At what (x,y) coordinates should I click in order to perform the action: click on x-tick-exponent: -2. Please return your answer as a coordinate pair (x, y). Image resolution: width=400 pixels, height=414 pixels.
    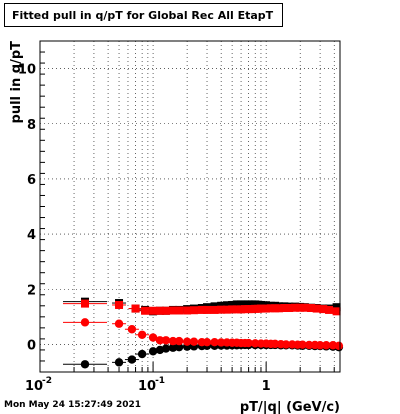
    Looking at the image, I should click on (47, 381).